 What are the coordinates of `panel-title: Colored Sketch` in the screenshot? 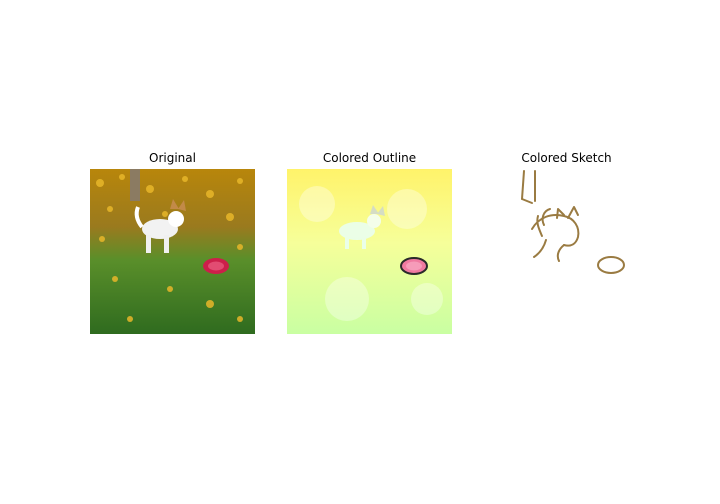 It's located at (566, 158).